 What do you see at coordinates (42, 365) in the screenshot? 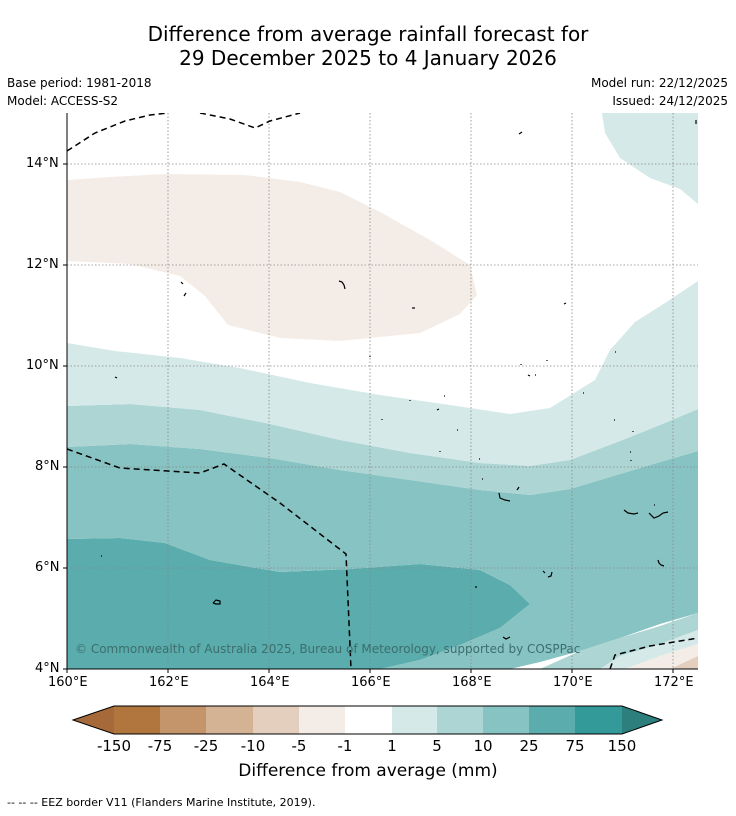
I see `lat-label-10: 10°N` at bounding box center [42, 365].